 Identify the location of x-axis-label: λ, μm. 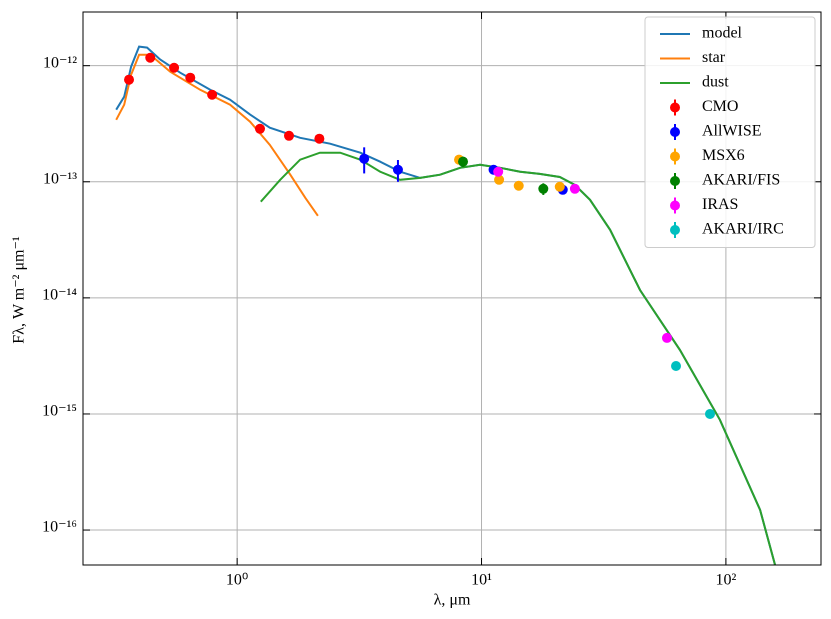
(452, 600).